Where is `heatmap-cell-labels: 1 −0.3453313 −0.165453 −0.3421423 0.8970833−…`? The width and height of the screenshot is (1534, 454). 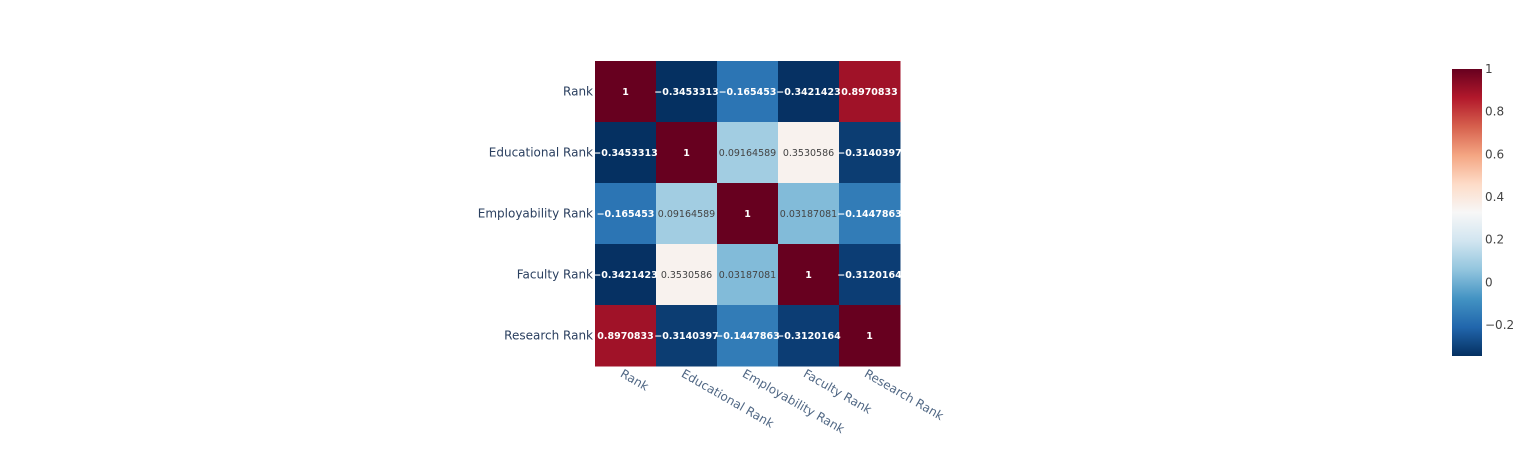 heatmap-cell-labels: 1 −0.3453313 −0.165453 −0.3421423 0.8970833−… is located at coordinates (747, 214).